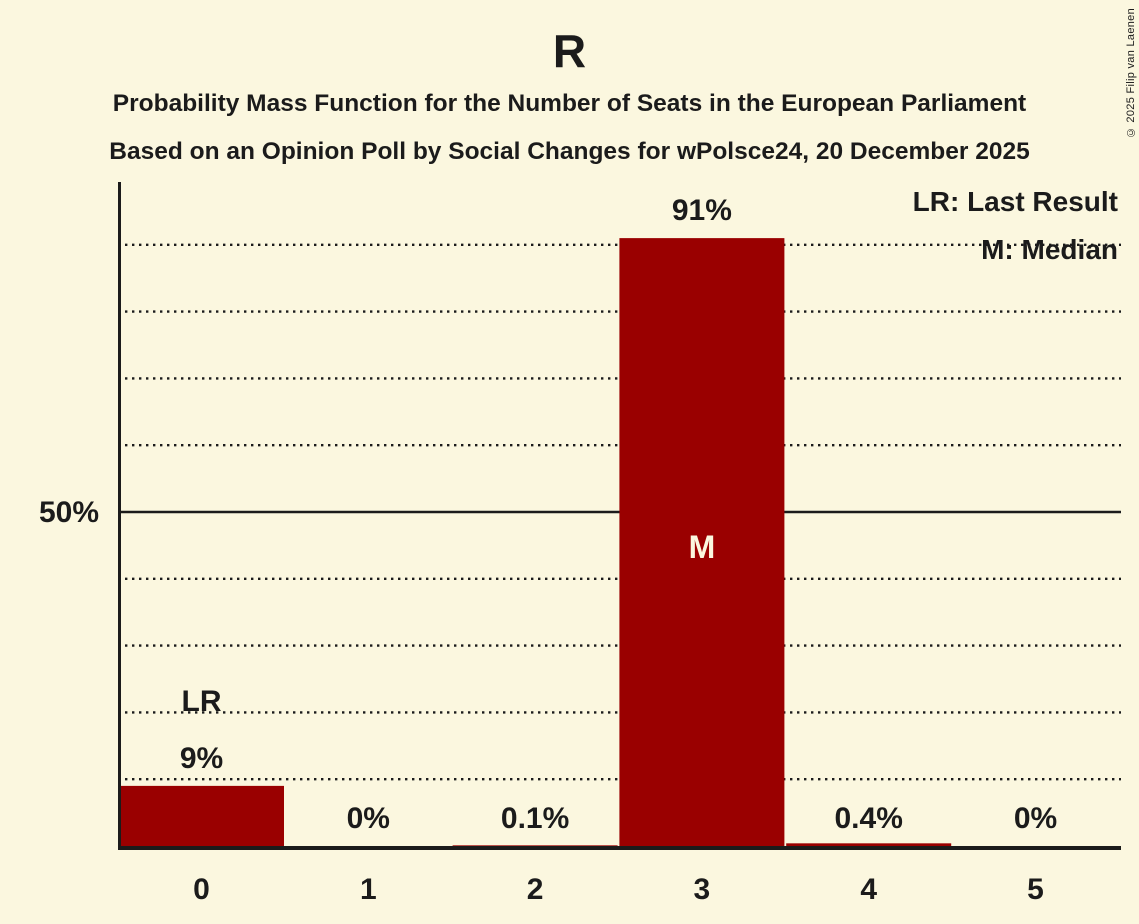  What do you see at coordinates (869, 818) in the screenshot?
I see `value-label-seats-4: 0.4%` at bounding box center [869, 818].